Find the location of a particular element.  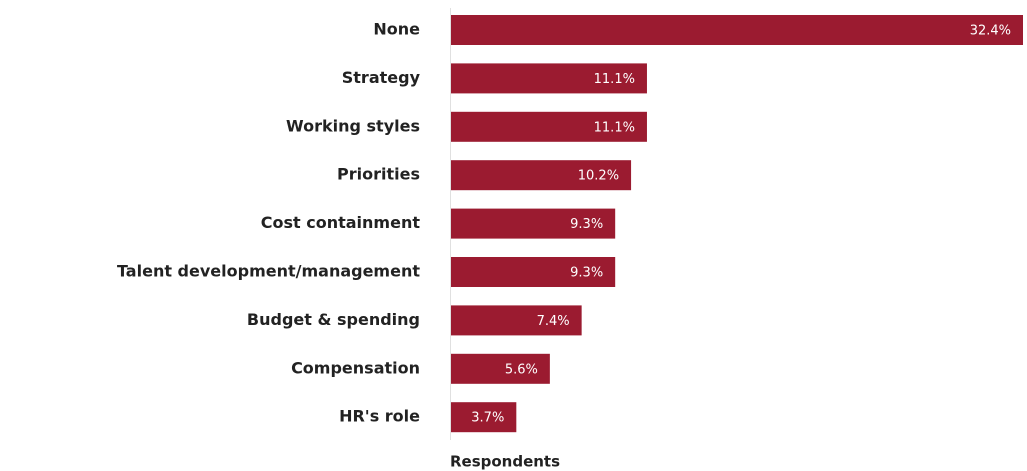

y-tick-label: Cost containment is located at coordinates (341, 222).